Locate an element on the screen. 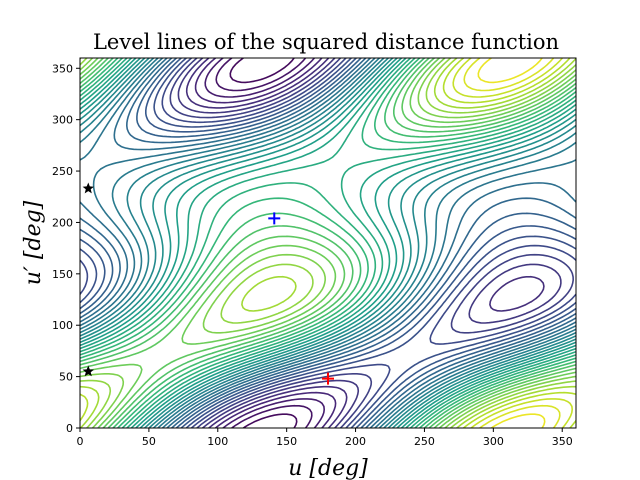 This screenshot has height=480, width=640. x-tick-label: 200 is located at coordinates (355, 441).